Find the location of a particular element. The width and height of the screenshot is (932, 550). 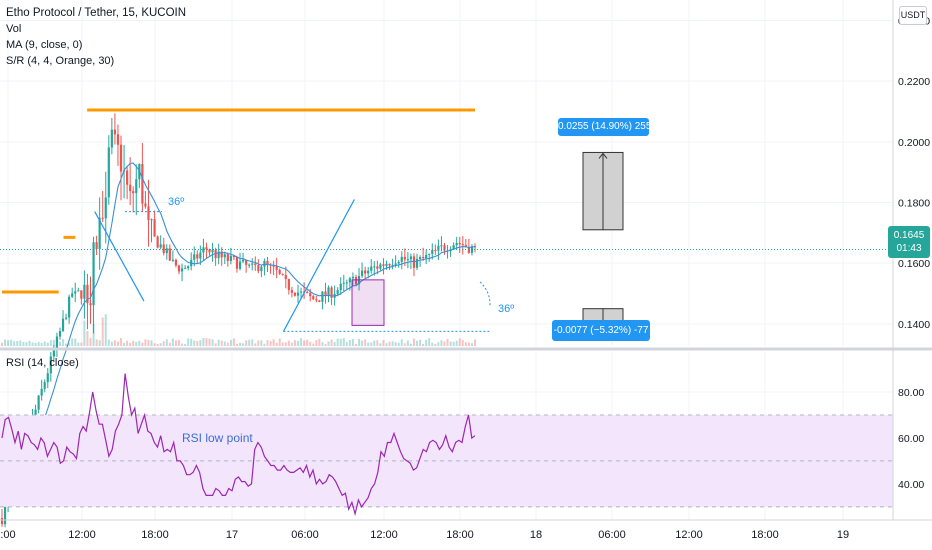

x-tick-label: 17 is located at coordinates (232, 535).